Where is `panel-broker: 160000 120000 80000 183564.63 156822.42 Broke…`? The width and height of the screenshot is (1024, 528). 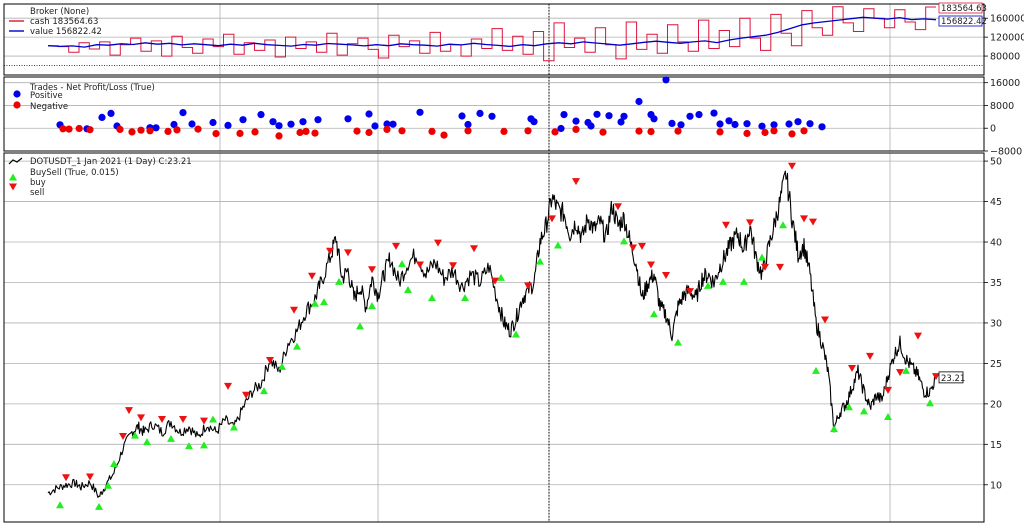 panel-broker: 160000 120000 80000 183564.63 156822.42 Broke… is located at coordinates (513, 39).